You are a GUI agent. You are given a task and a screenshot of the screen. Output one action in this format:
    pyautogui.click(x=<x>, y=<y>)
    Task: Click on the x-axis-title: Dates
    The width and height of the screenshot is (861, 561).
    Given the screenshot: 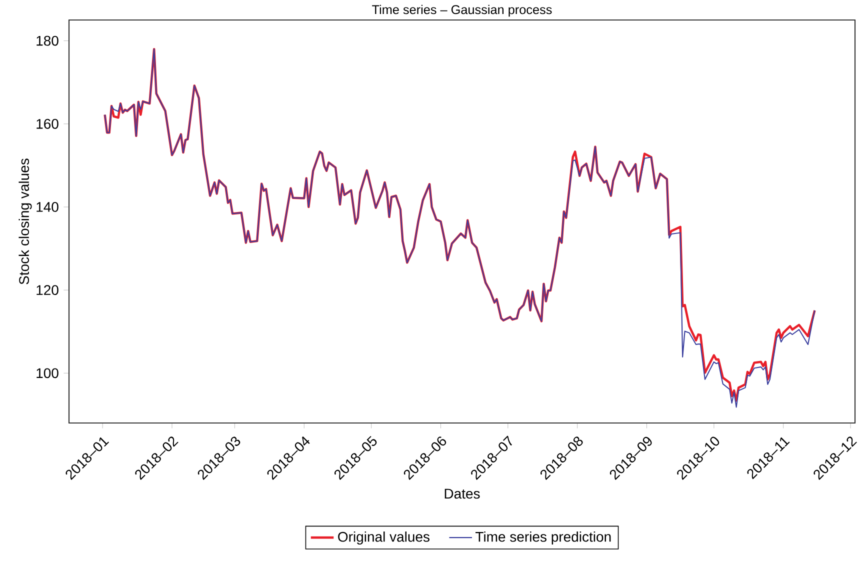 What is the action you would take?
    pyautogui.click(x=462, y=493)
    